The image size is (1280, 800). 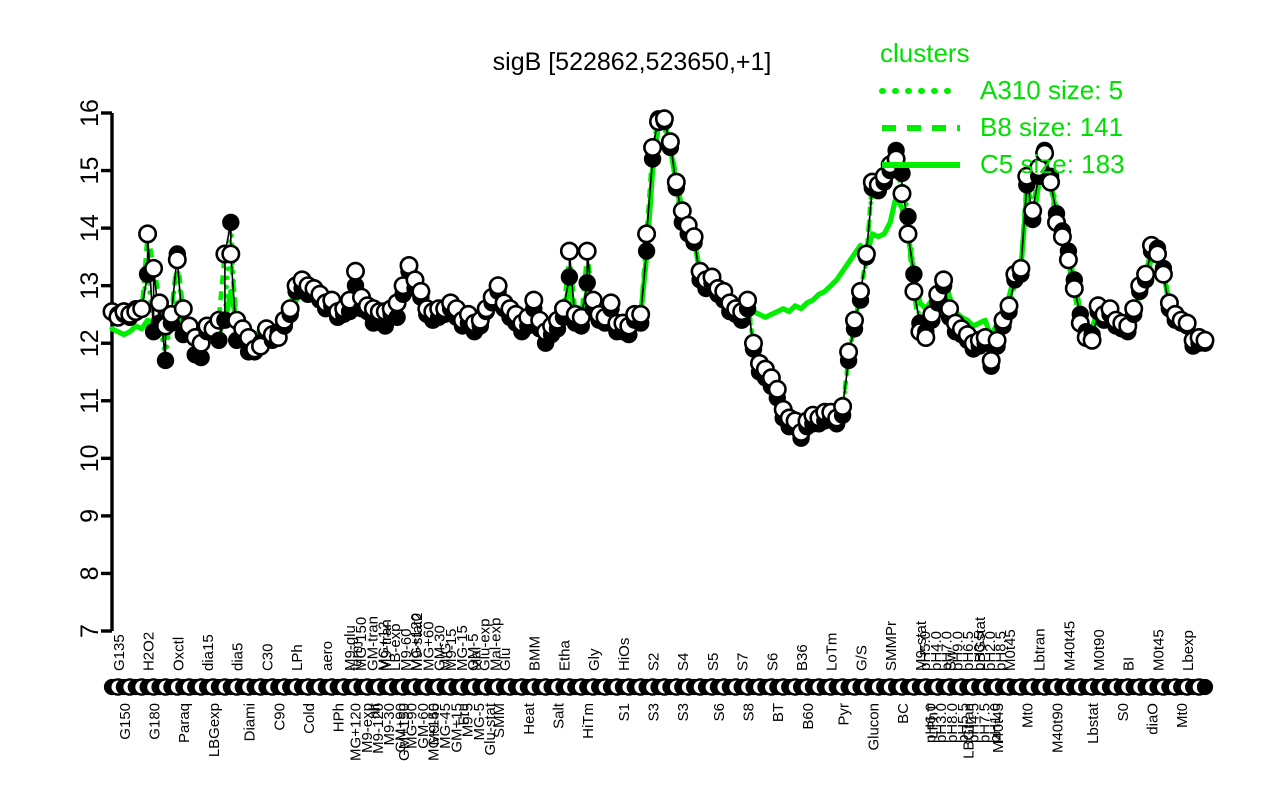 I want to click on x-axis-label-top: MG-15, so click(x=462, y=648).